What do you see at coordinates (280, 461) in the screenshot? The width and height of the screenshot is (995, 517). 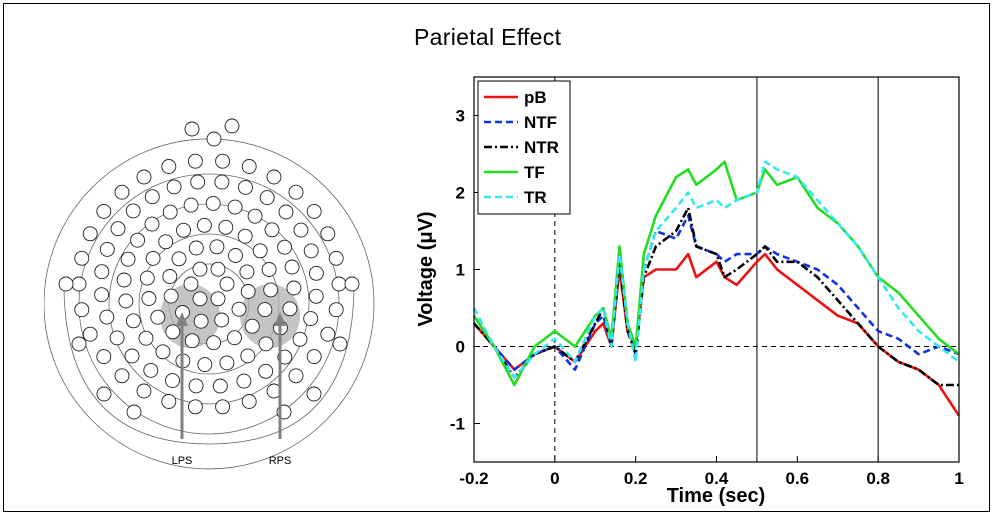 I see `rps-label: RPS` at bounding box center [280, 461].